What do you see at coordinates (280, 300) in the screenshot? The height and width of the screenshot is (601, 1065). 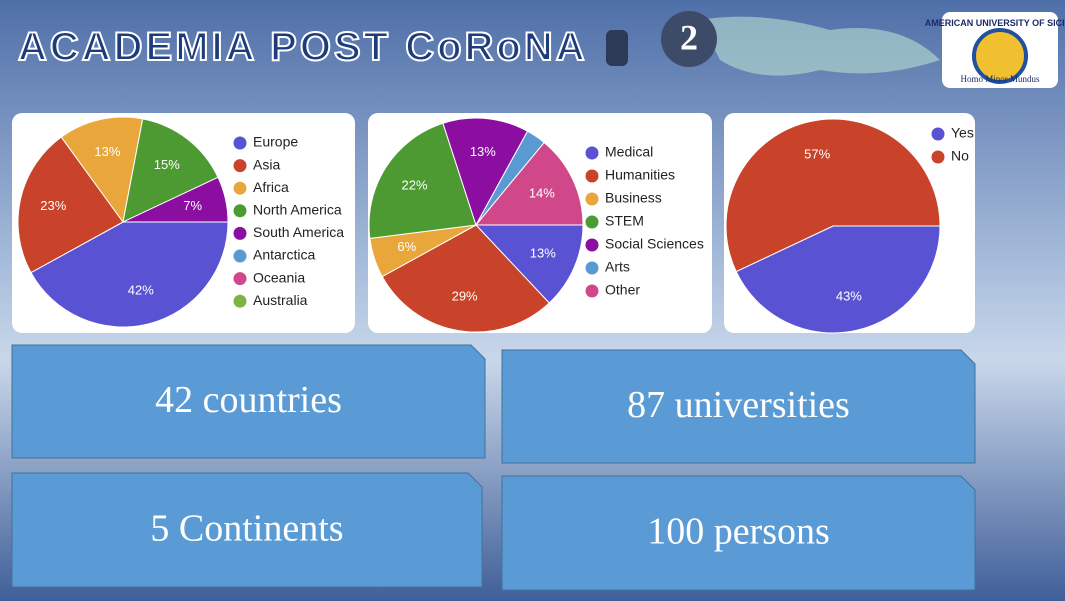 I see `legend-label: Australia` at bounding box center [280, 300].